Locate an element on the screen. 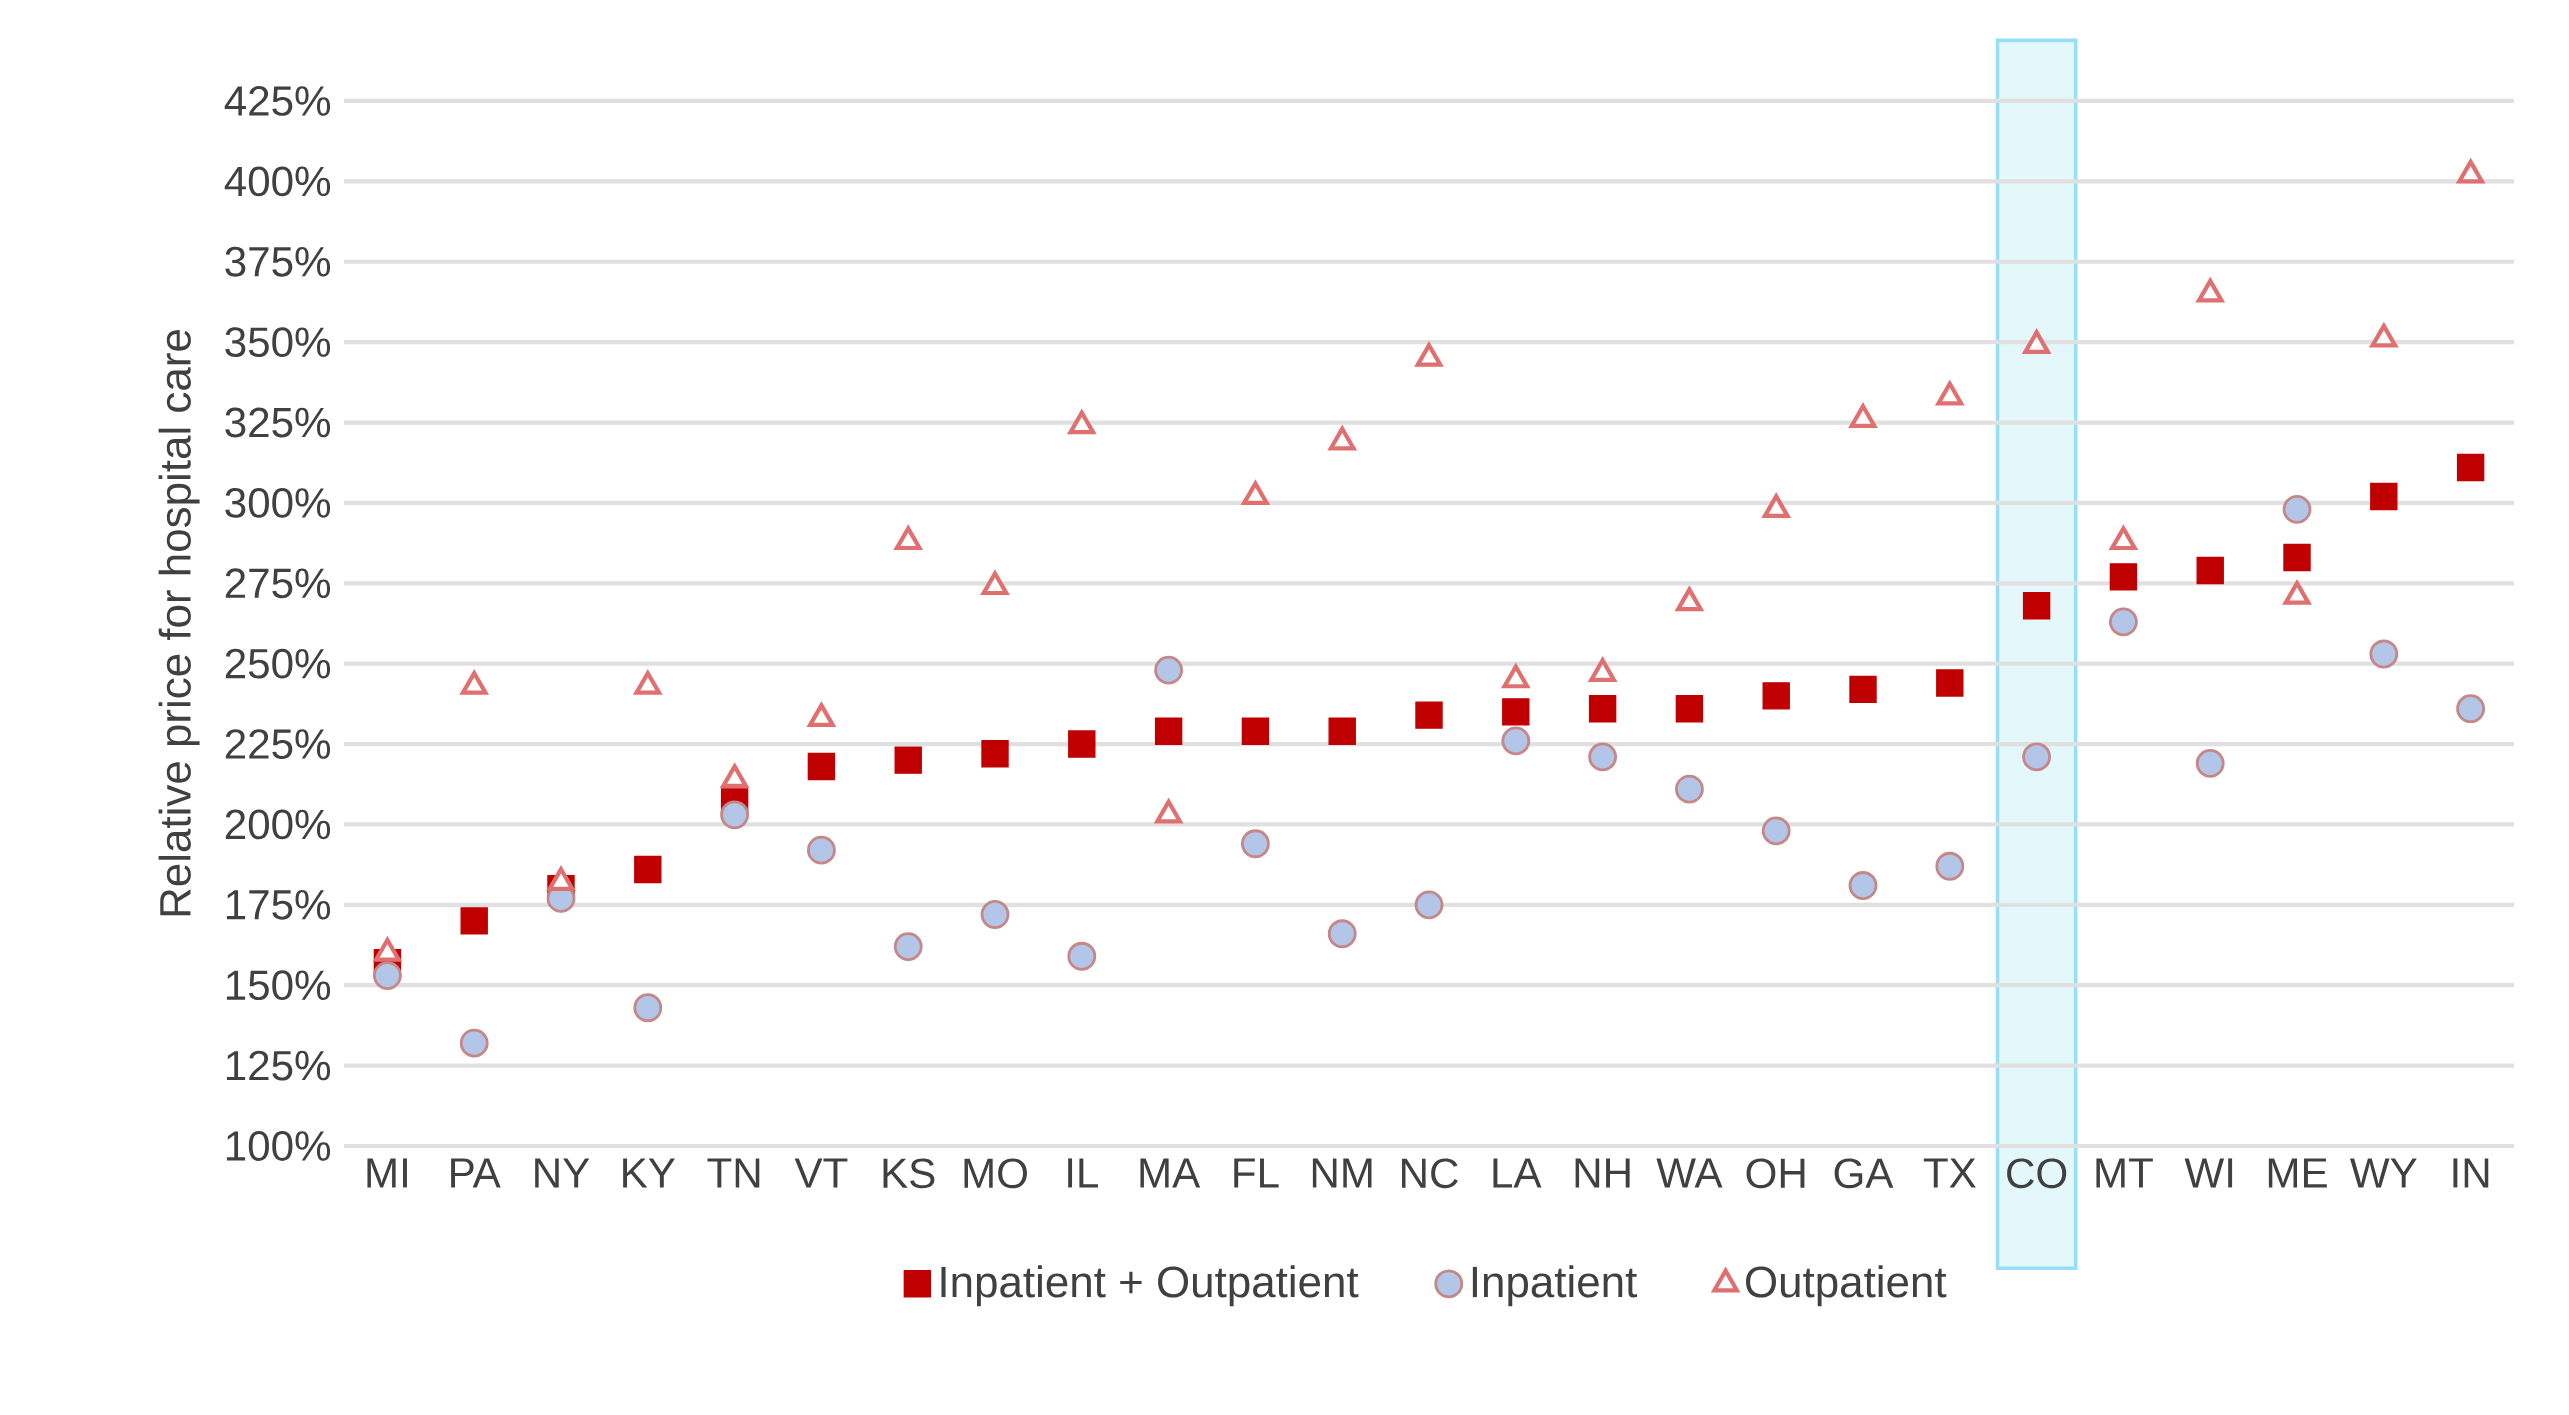 The height and width of the screenshot is (1415, 2569). y-tick-label: 100% is located at coordinates (278, 1146).